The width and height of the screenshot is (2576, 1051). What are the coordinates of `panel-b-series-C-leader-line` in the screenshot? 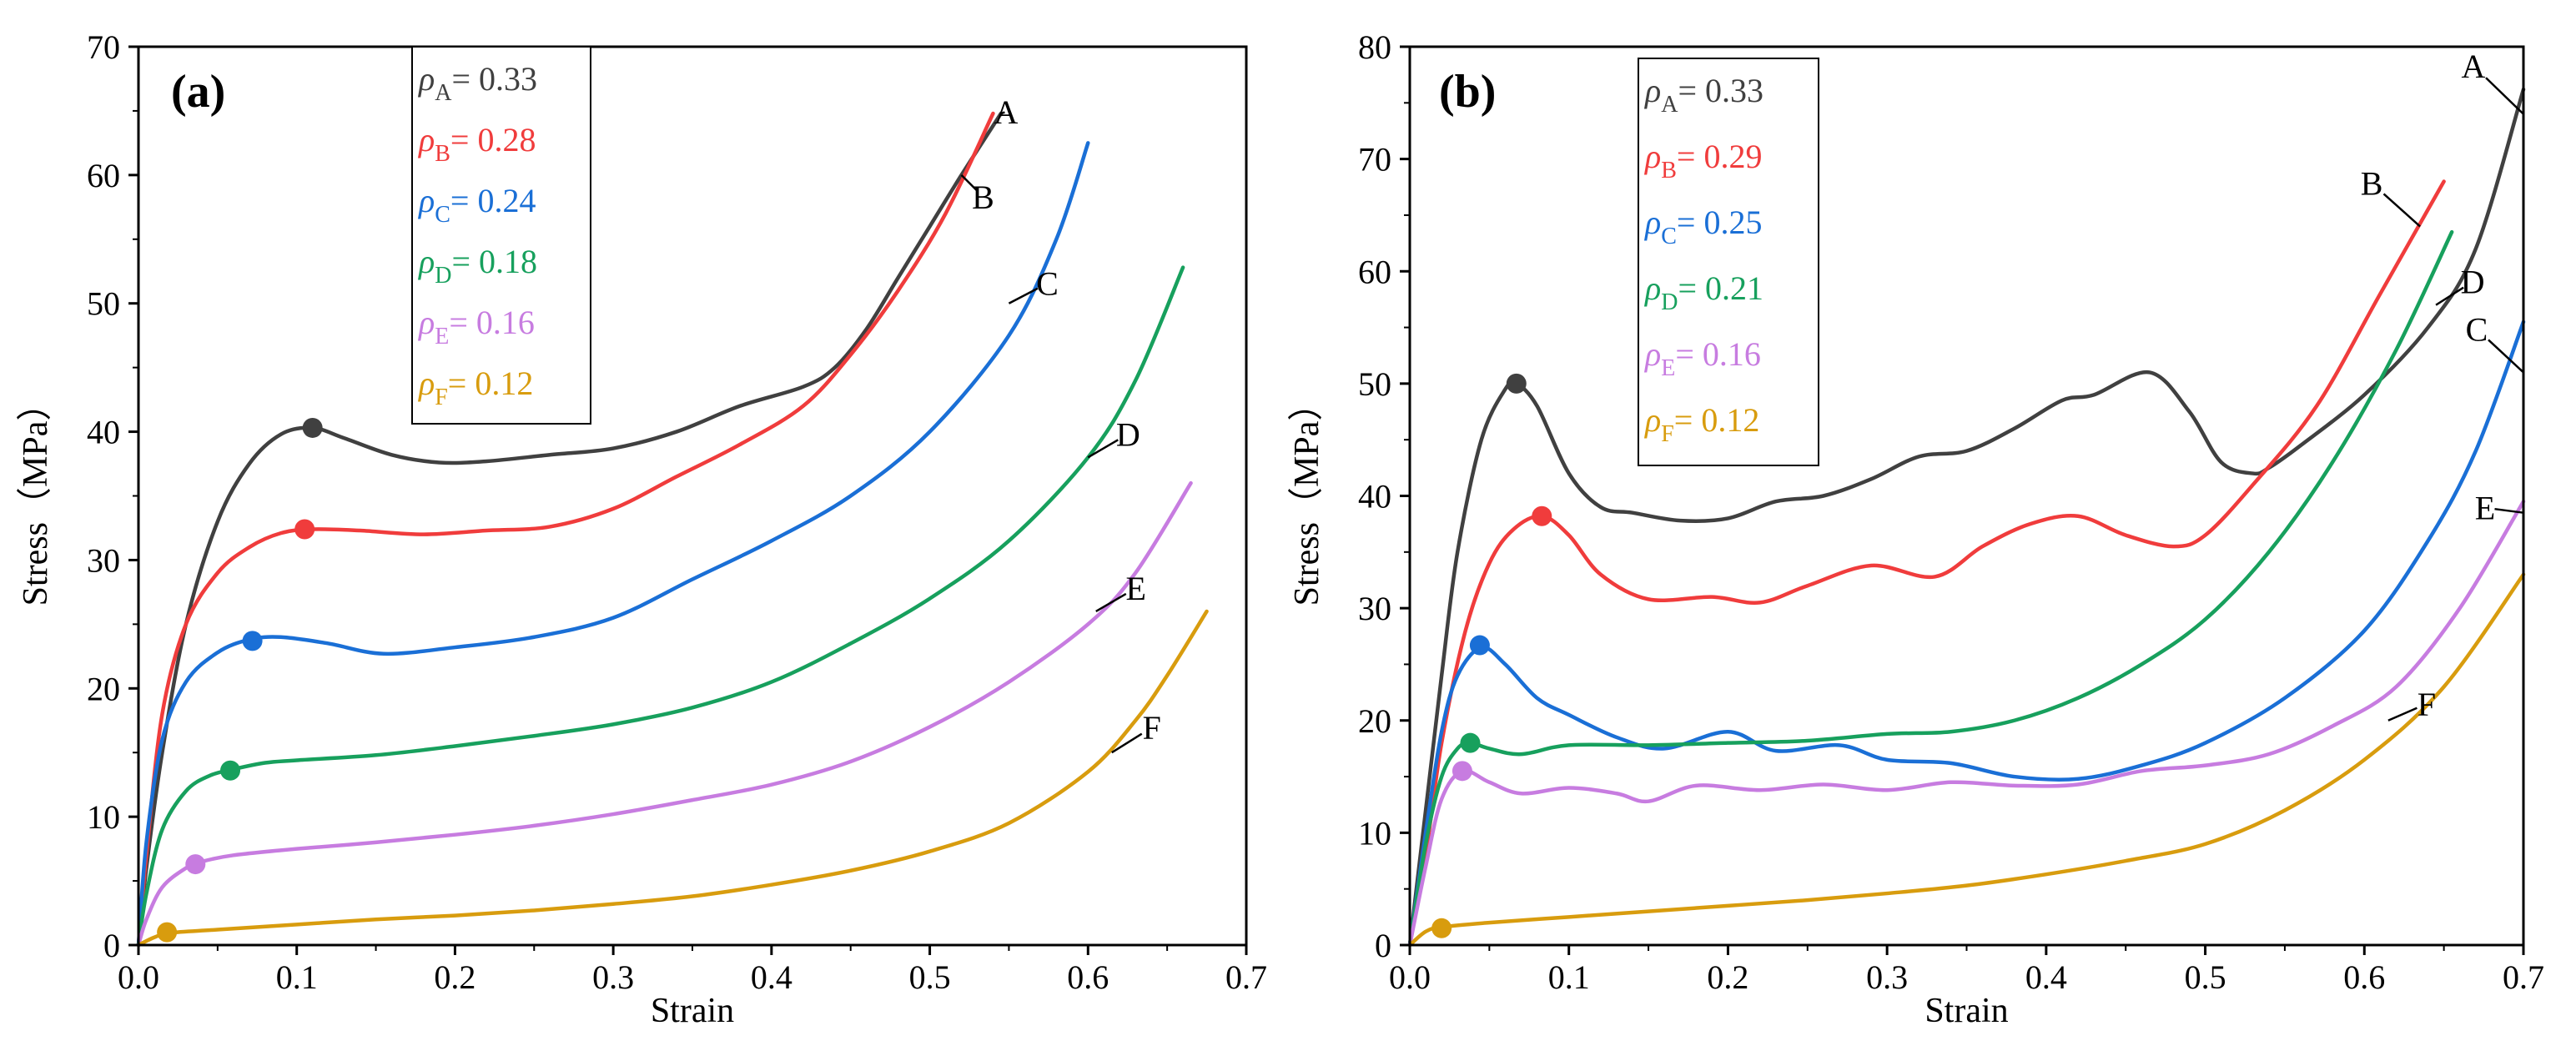 It's located at (2506, 356).